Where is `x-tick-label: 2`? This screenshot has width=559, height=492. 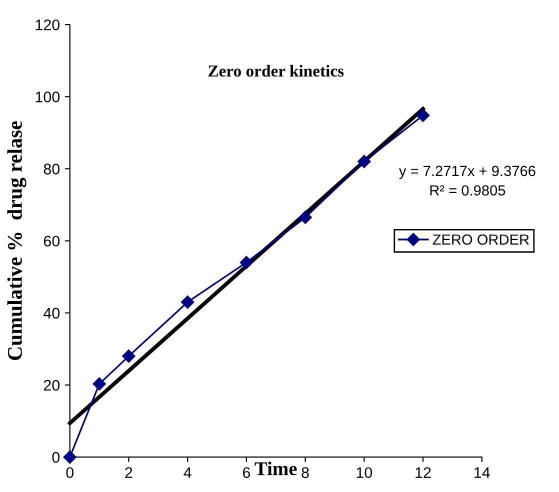 x-tick-label: 2 is located at coordinates (128, 472).